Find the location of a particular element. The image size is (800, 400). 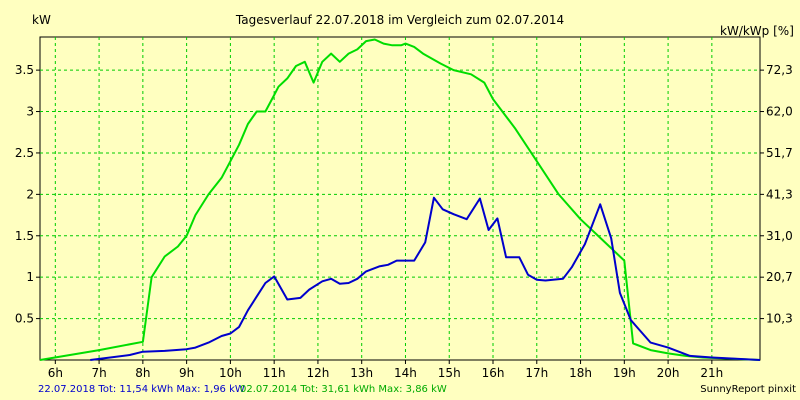

y-left-tick-label: 1 is located at coordinates (30, 277).